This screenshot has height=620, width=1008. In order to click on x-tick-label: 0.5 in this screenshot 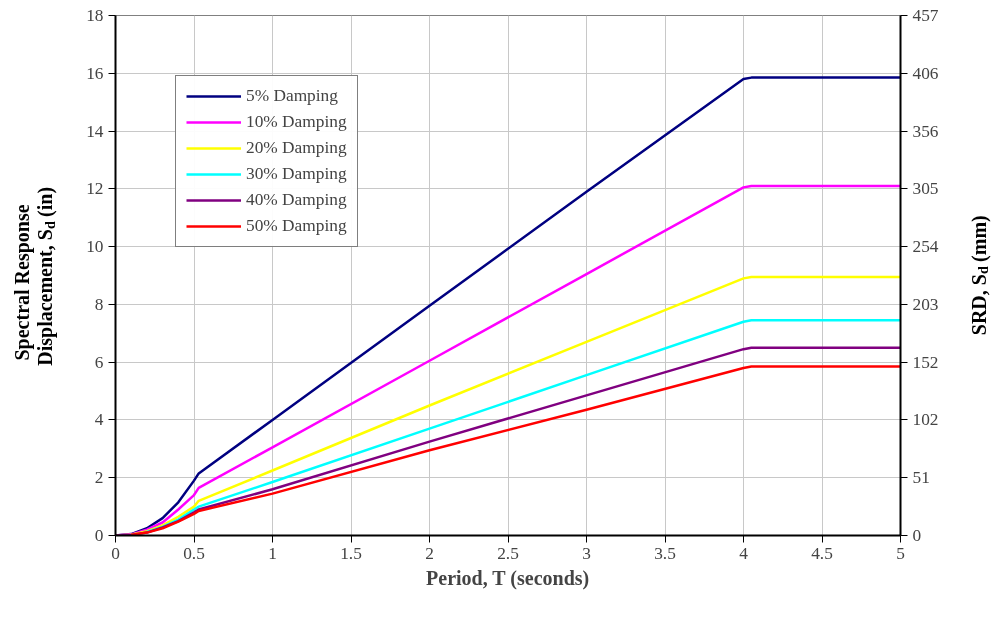, I will do `click(194, 553)`.